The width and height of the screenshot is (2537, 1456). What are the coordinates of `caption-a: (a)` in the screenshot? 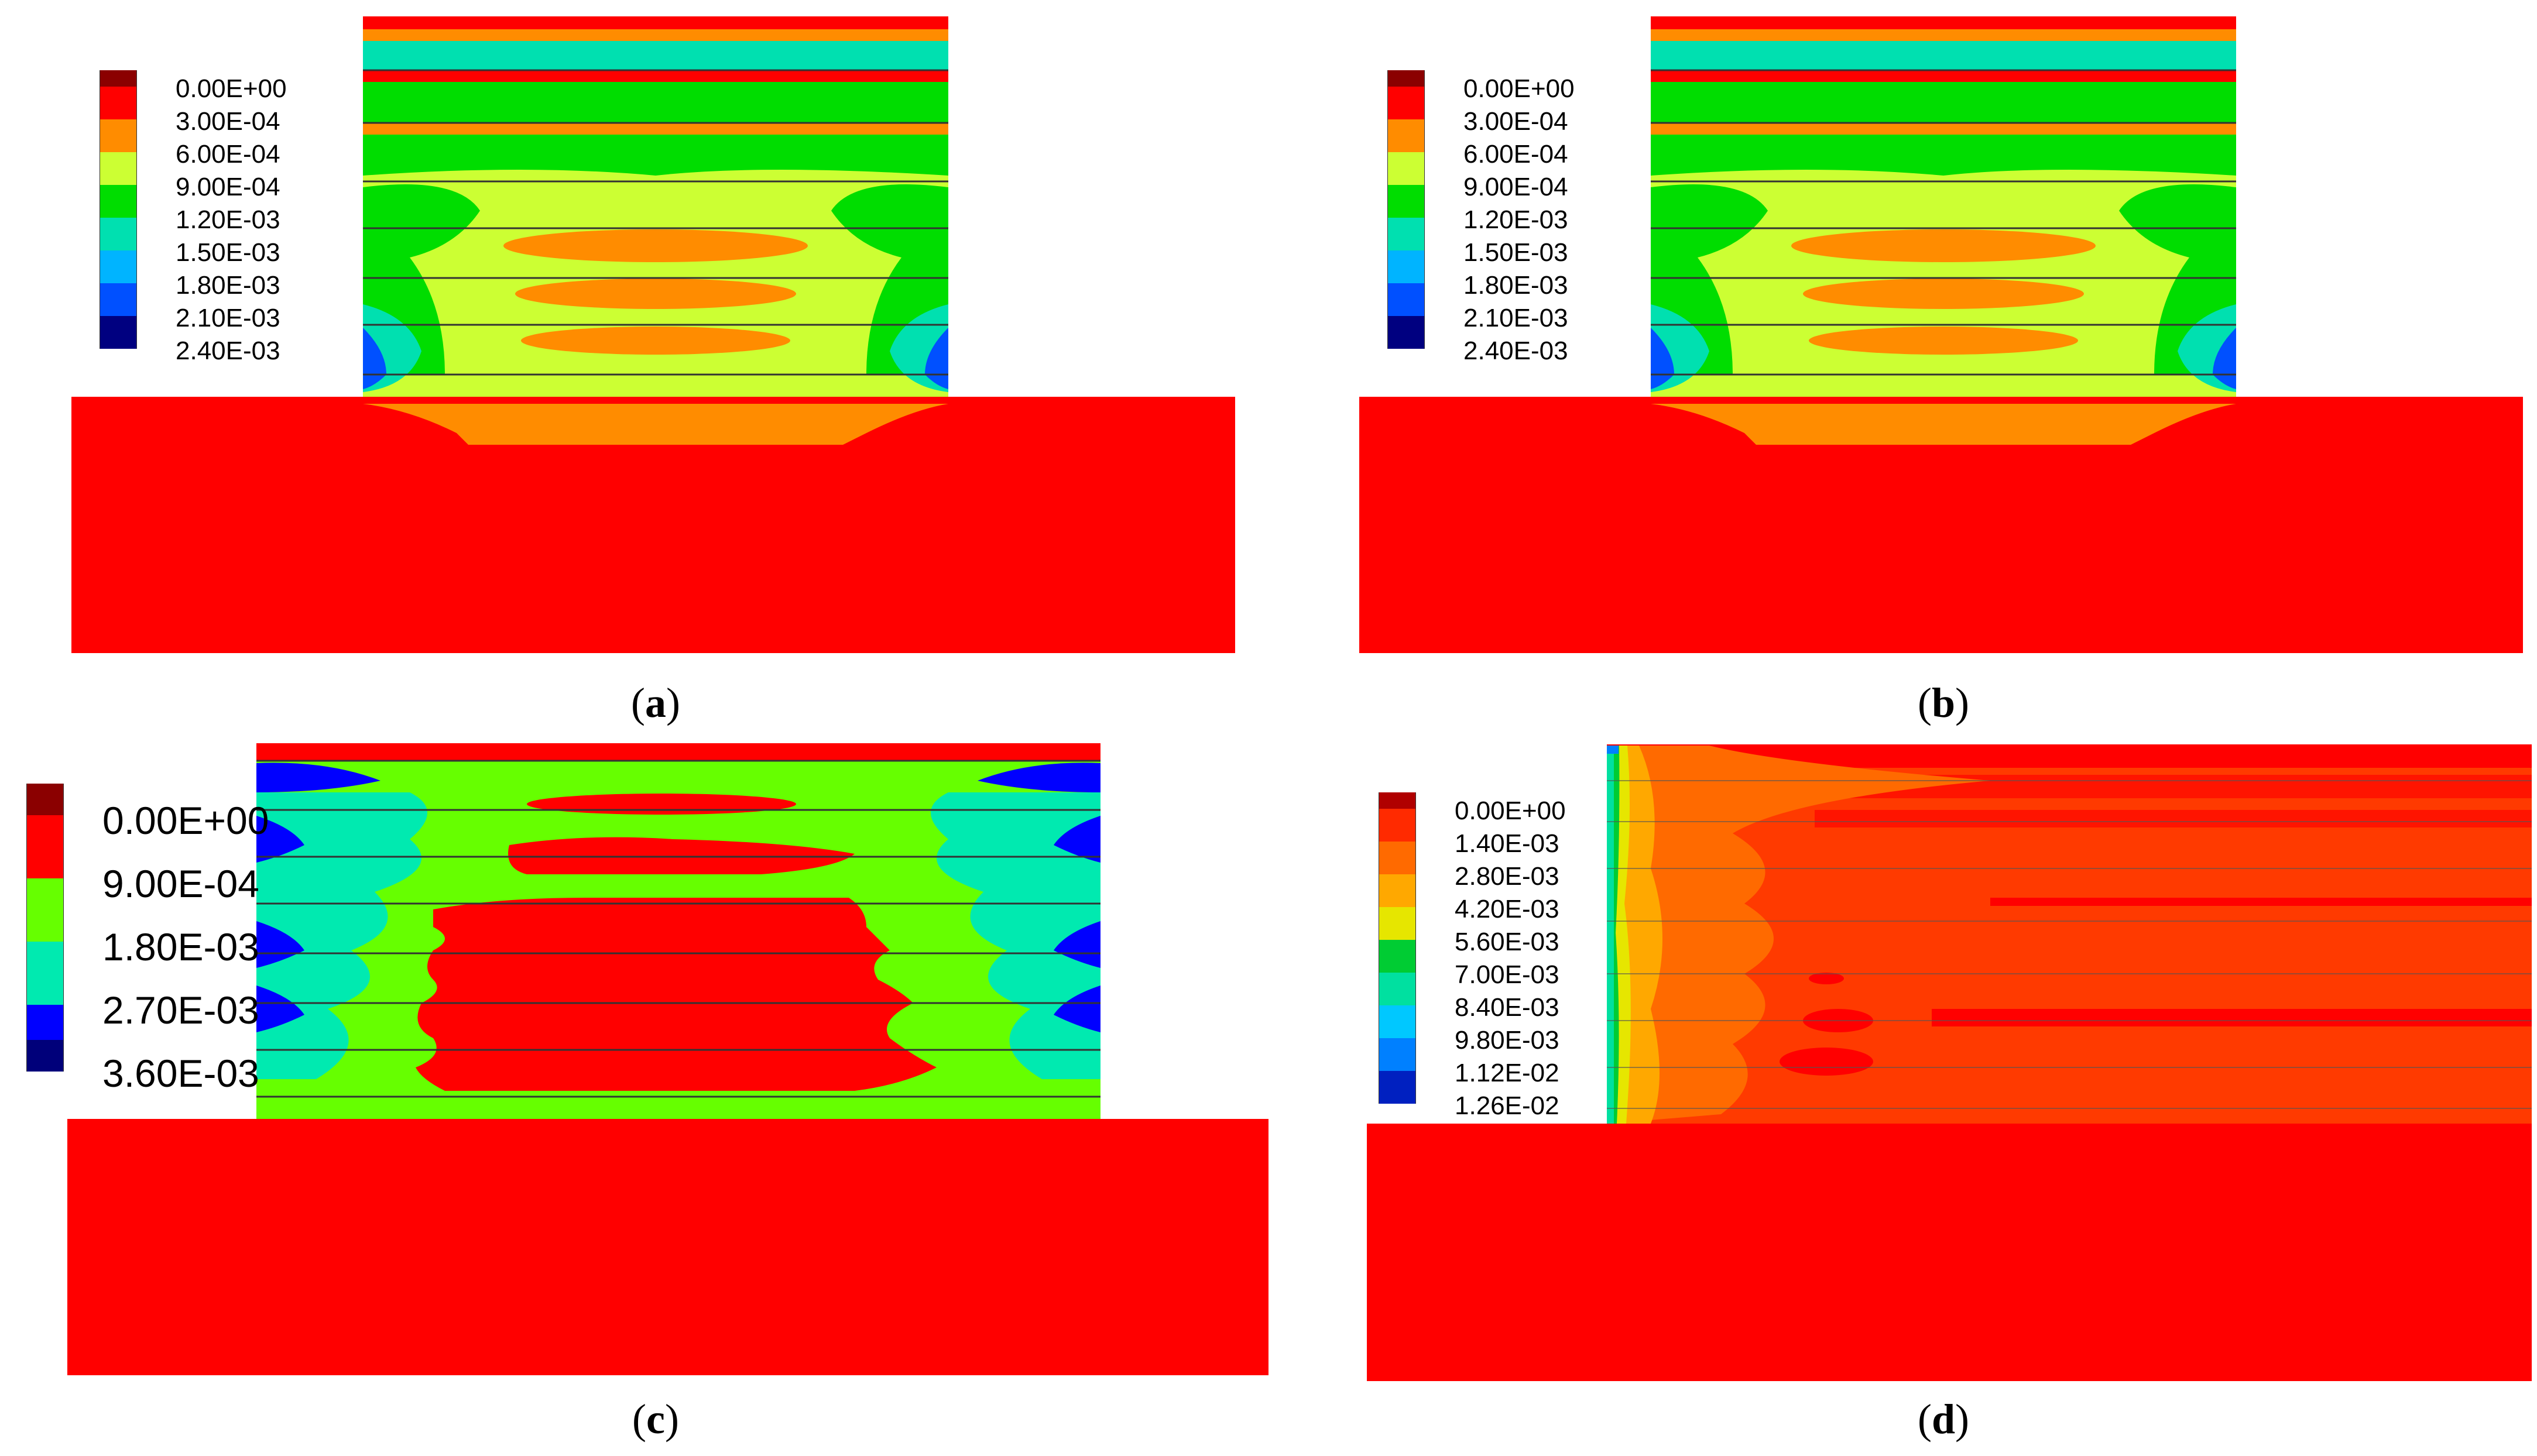 It's located at (655, 702).